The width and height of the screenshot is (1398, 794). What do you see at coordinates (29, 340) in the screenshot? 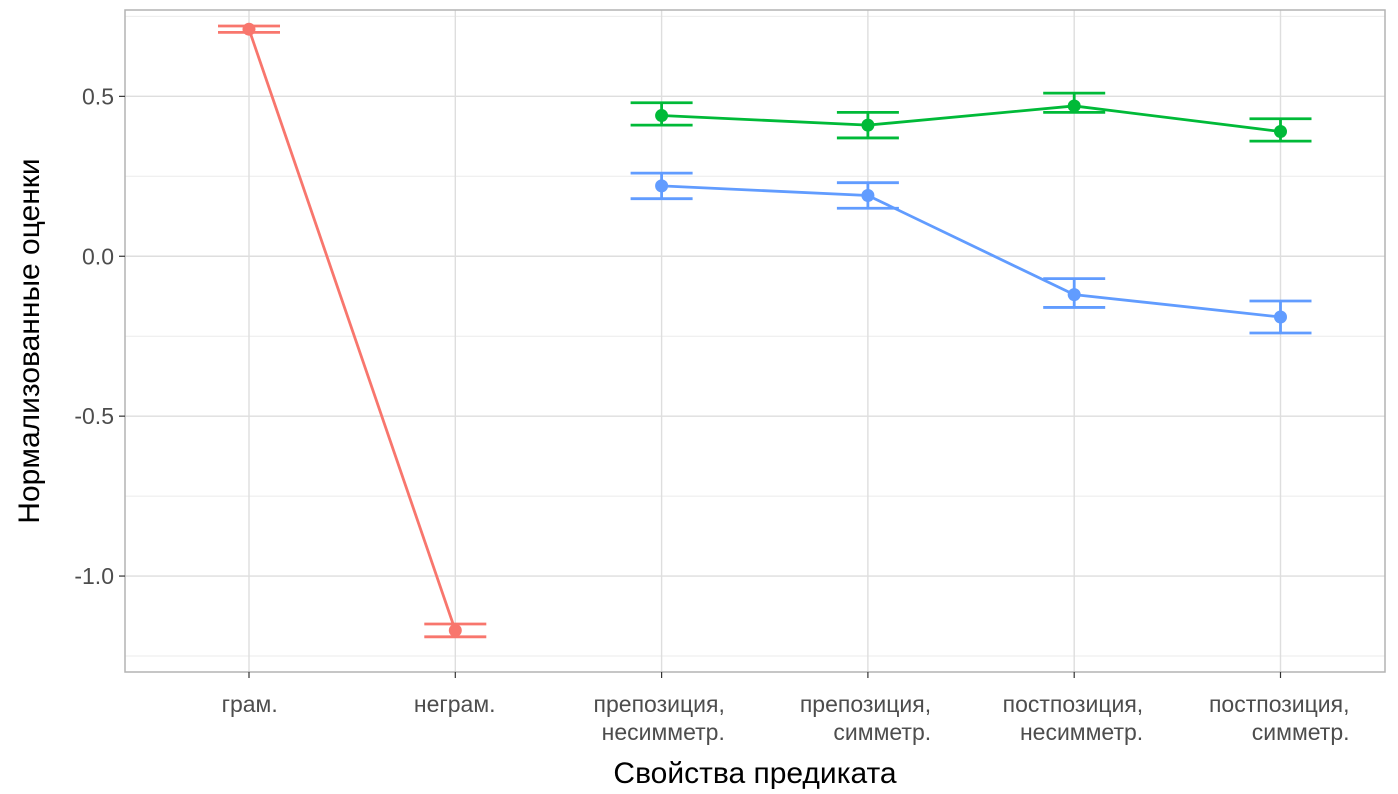
I see `y-axis-title: Нормализованные оценки` at bounding box center [29, 340].